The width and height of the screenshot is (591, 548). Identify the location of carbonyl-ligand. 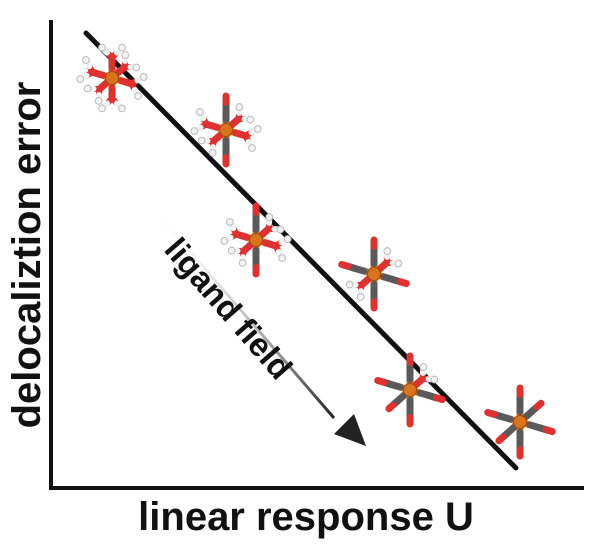
(536, 427).